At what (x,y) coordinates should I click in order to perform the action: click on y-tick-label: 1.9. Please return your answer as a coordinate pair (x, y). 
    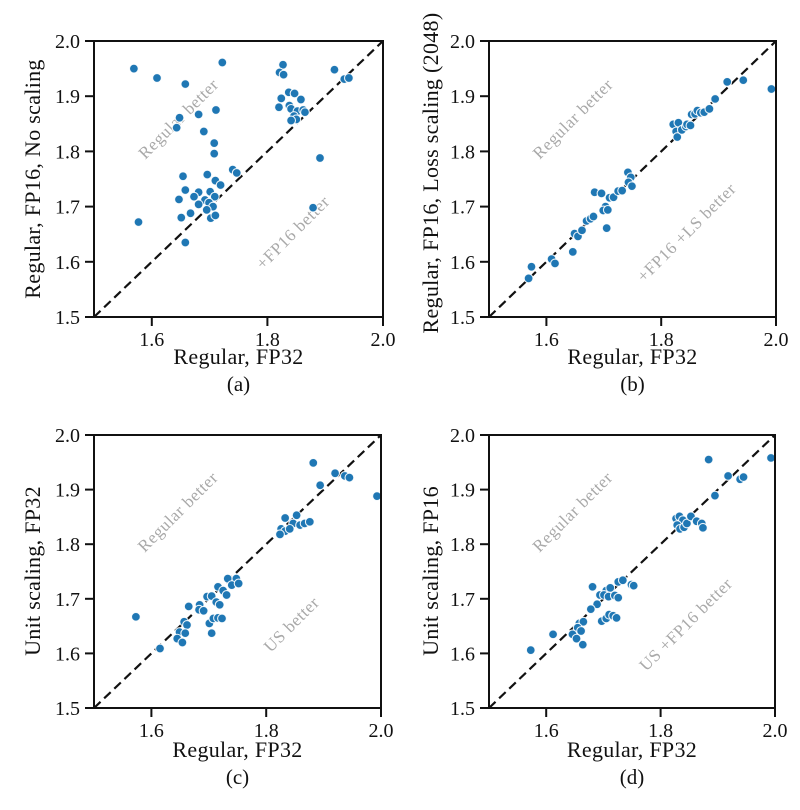
    Looking at the image, I should click on (462, 491).